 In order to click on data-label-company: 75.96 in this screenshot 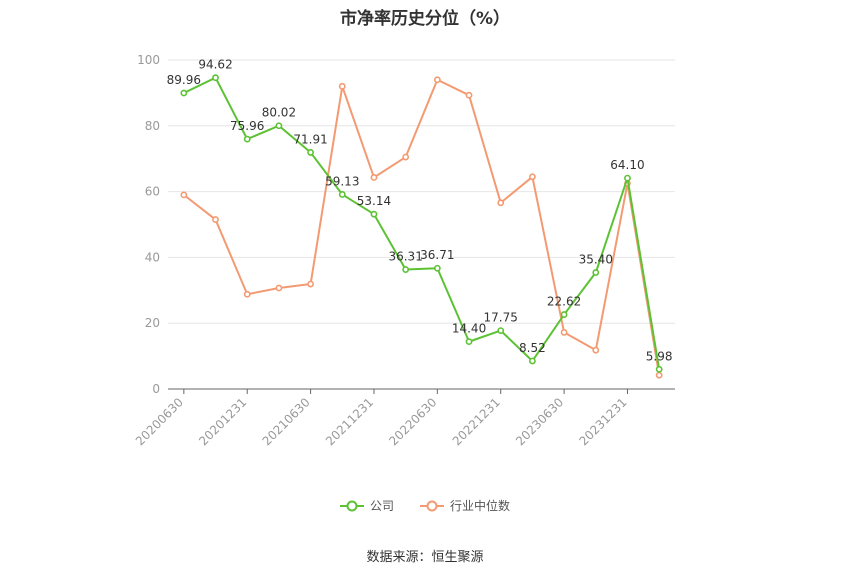, I will do `click(247, 126)`.